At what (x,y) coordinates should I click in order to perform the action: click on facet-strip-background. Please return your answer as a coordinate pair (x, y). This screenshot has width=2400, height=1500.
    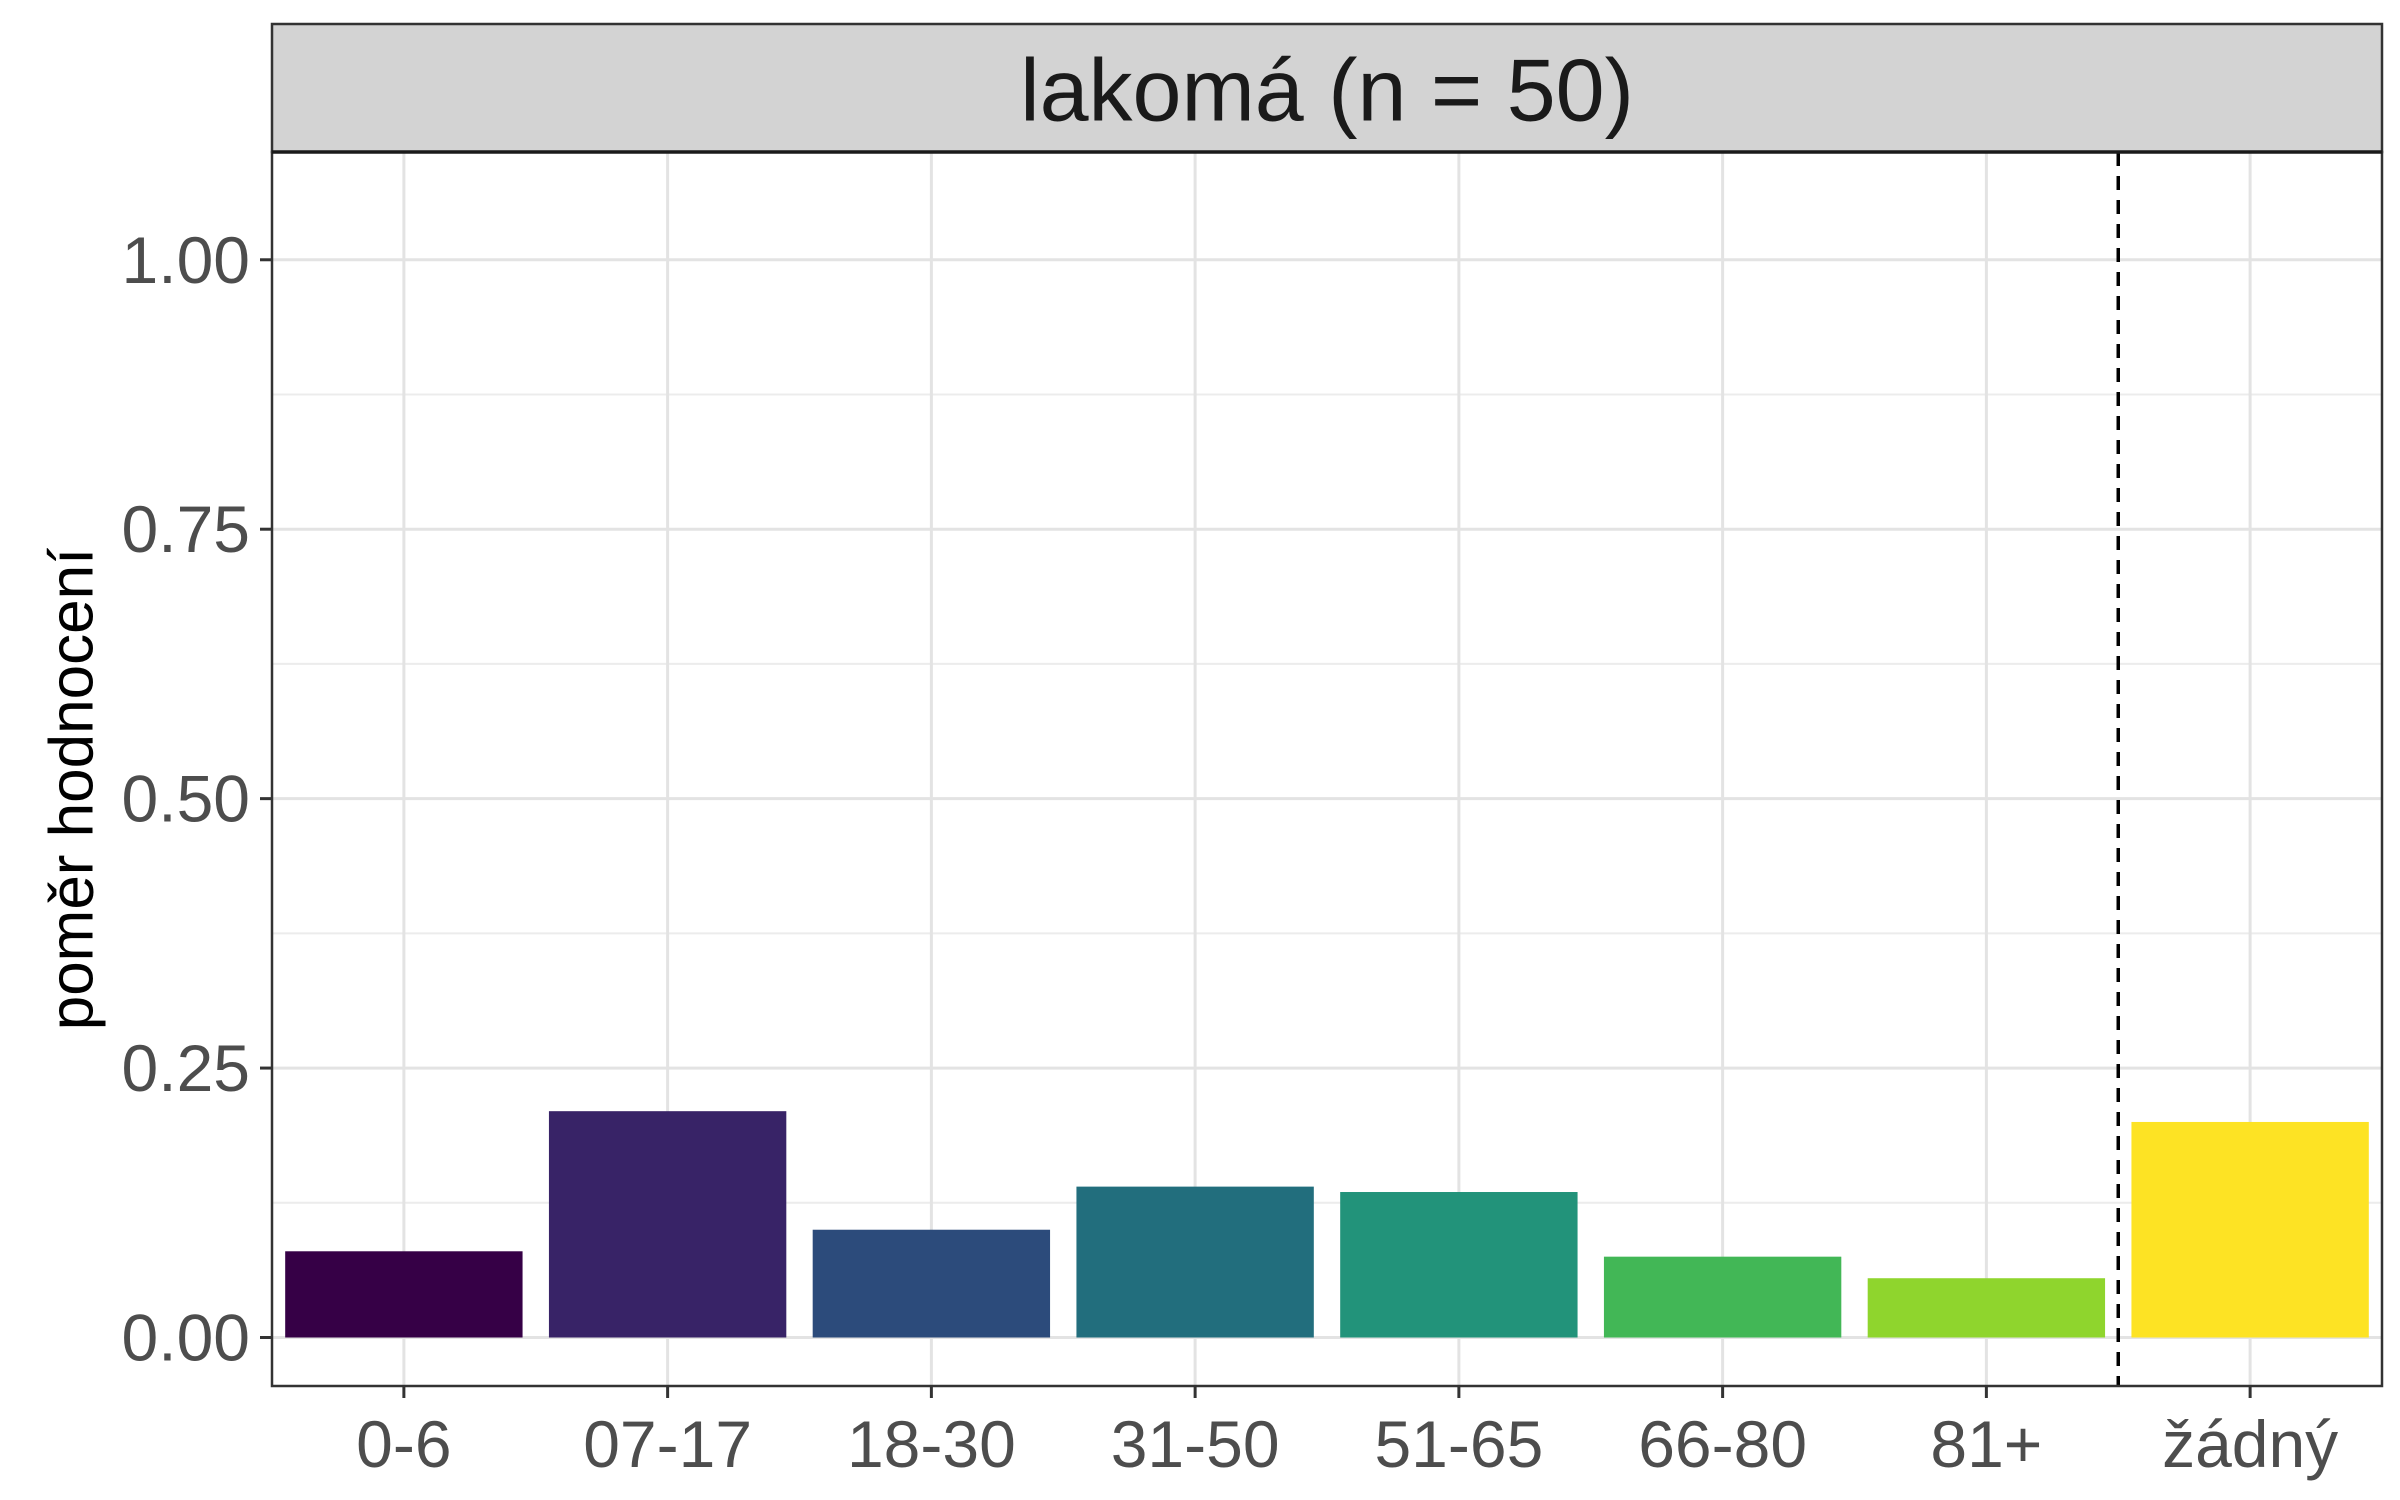
    Looking at the image, I should click on (1327, 88).